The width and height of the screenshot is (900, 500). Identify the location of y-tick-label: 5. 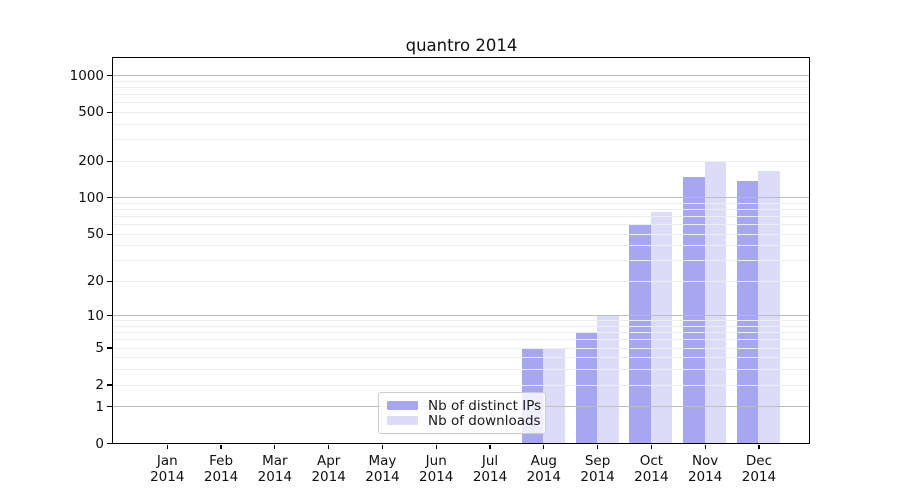
(99, 348).